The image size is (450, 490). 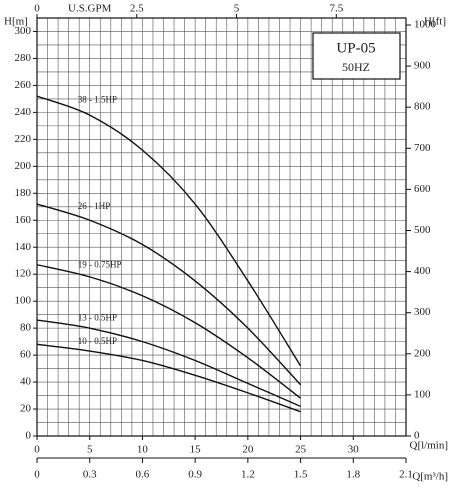 I want to click on y-tick-label: 200, so click(x=23, y=166).